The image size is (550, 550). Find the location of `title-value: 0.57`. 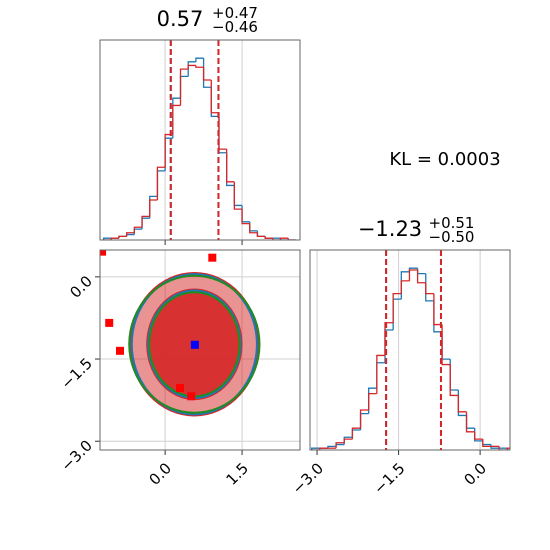

title-value: 0.57 is located at coordinates (180, 19).